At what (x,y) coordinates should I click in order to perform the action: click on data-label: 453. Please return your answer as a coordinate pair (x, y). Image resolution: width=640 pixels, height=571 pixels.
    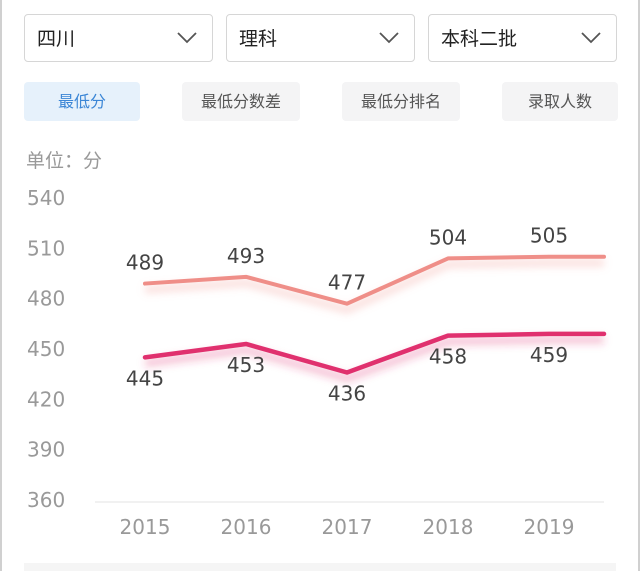
    Looking at the image, I should click on (246, 365).